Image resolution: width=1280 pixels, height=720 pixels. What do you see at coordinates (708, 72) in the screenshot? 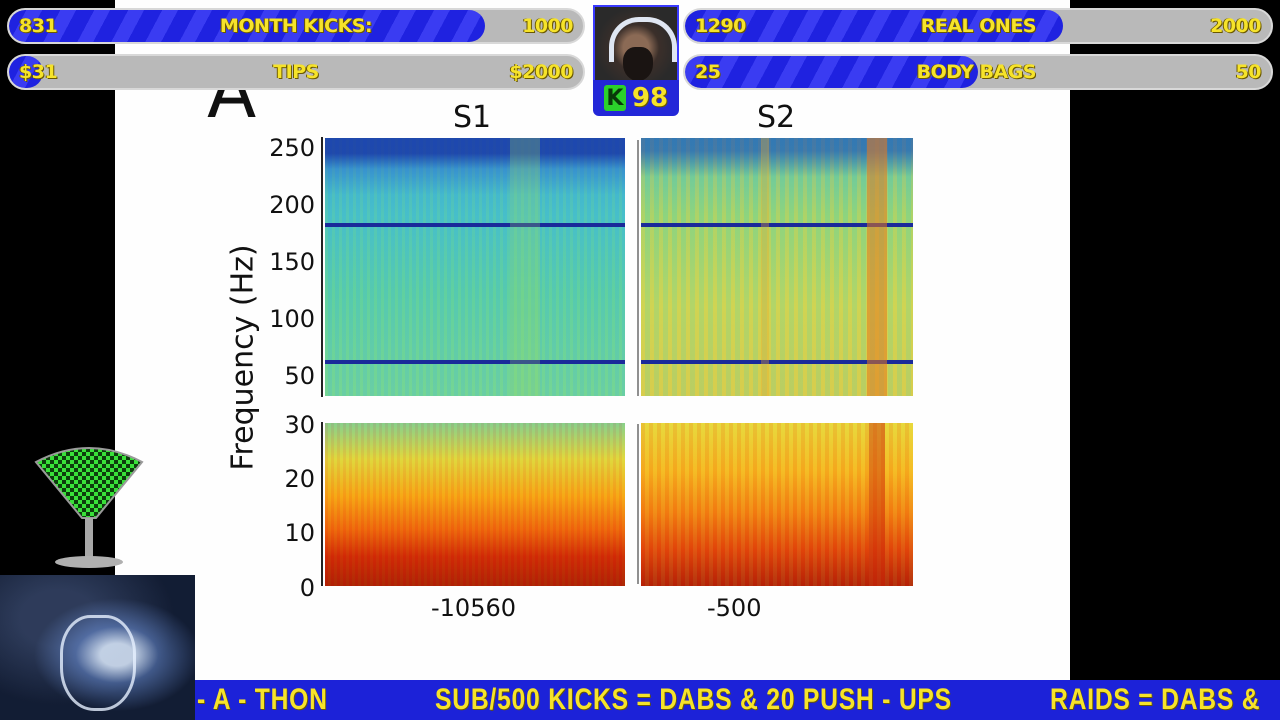
I see `body-bags-current: 25` at bounding box center [708, 72].